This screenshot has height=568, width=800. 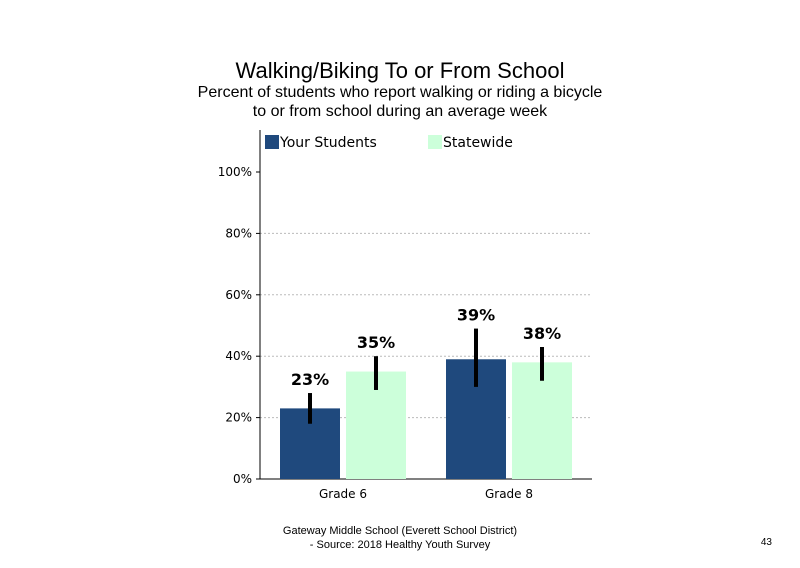 I want to click on data-label: 23%, so click(x=310, y=379).